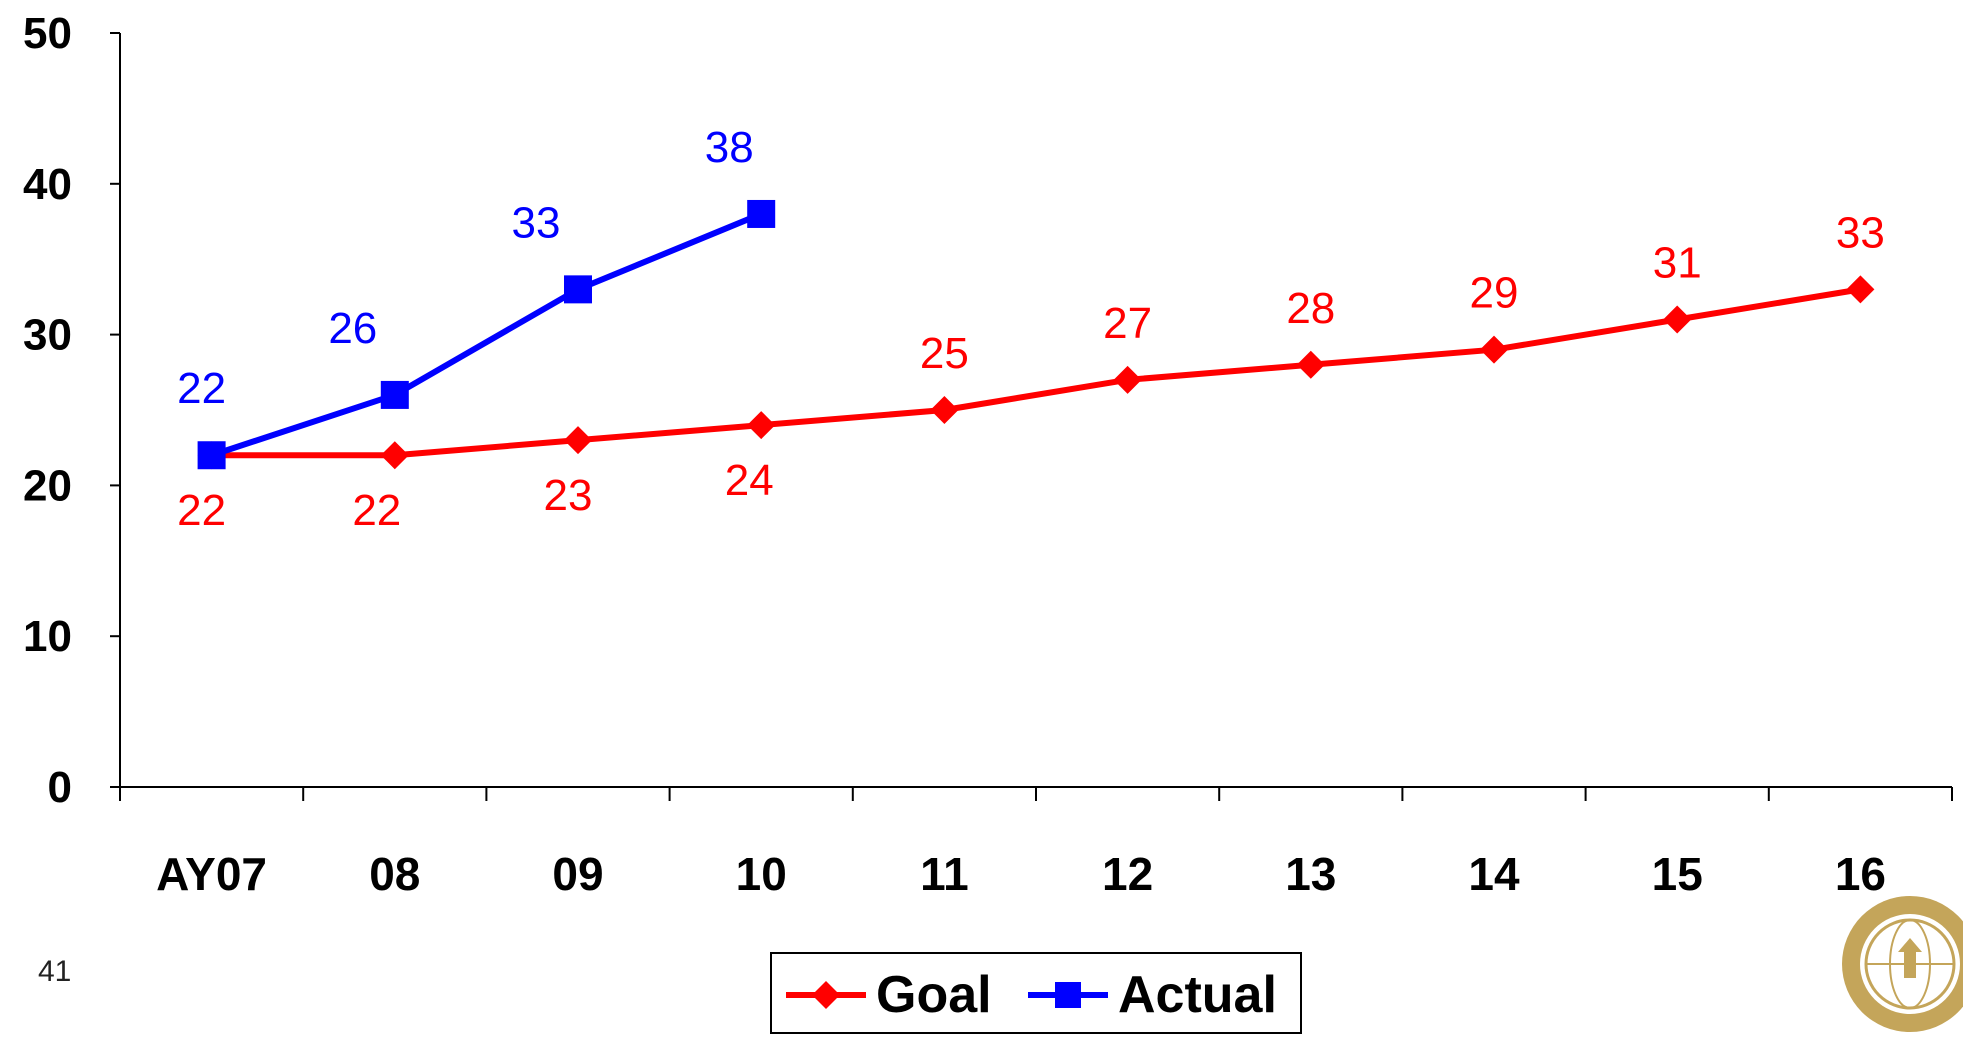 This screenshot has height=1037, width=1963. I want to click on actual-data-label: 22, so click(201, 388).